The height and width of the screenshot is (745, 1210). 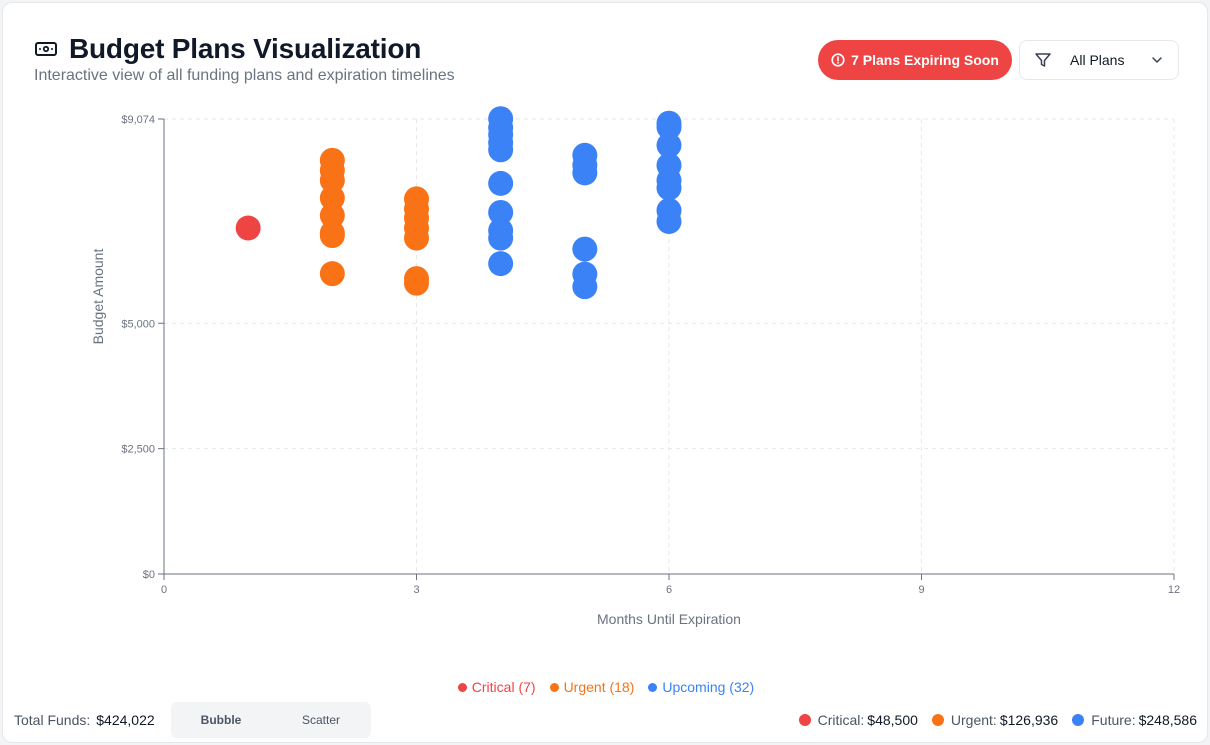 I want to click on expiring-plans-label: 7 Plans Expiring Soon, so click(x=925, y=60).